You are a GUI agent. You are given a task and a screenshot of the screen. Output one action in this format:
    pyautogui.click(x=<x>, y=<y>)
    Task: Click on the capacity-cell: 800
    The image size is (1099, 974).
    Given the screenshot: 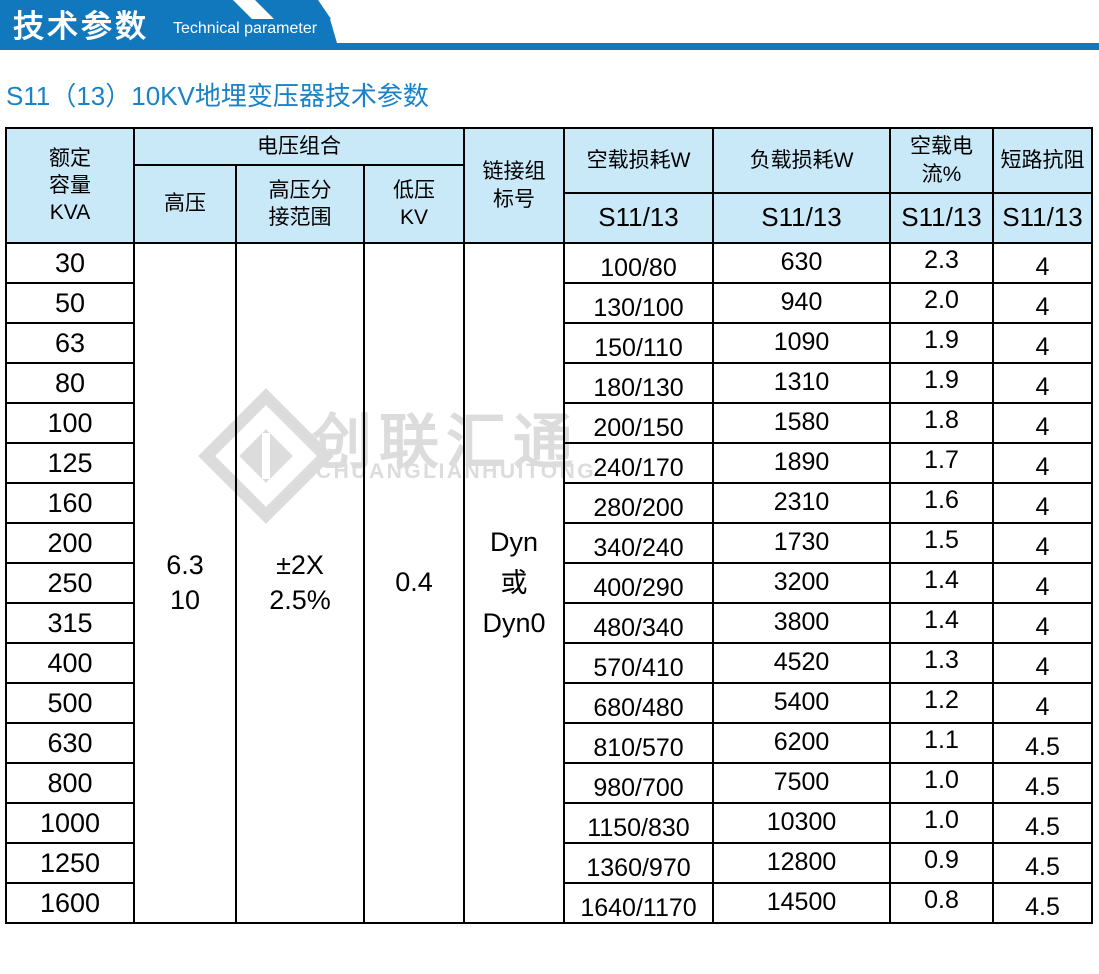 What is the action you would take?
    pyautogui.click(x=70, y=783)
    